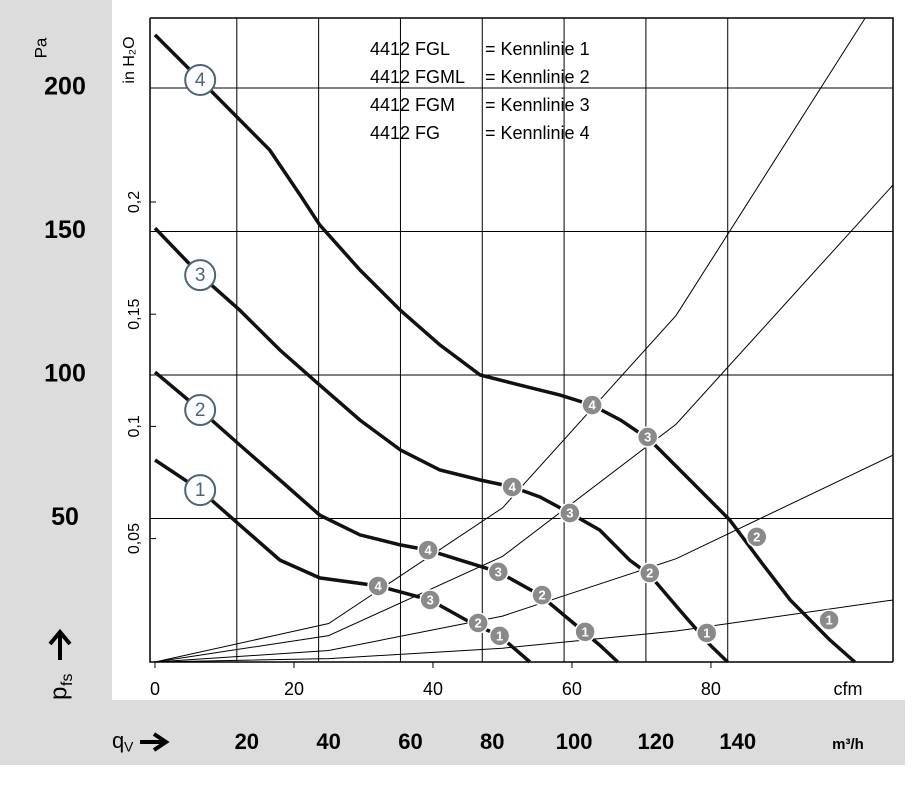 This screenshot has width=923, height=802. I want to click on x2-axis-label: m³/h, so click(848, 744).